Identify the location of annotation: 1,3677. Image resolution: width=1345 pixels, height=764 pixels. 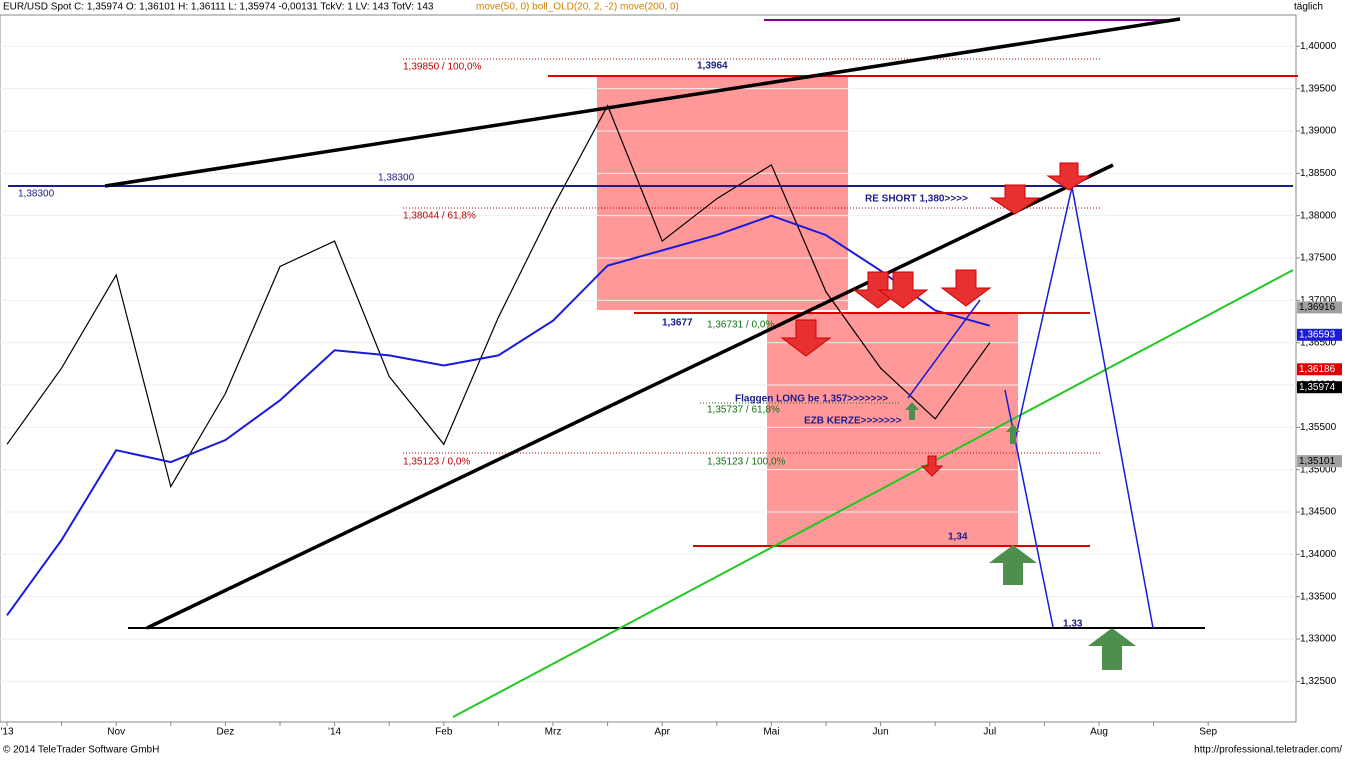
(677, 323).